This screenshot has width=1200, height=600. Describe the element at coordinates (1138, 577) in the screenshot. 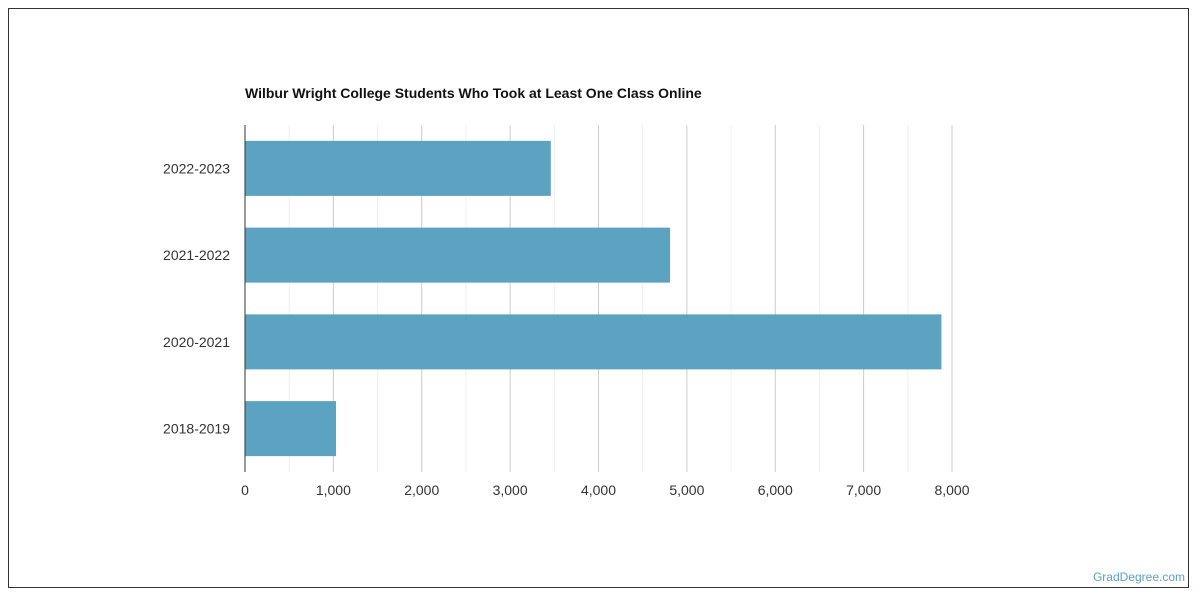

I see `source-credit: GradDegree.com` at that location.